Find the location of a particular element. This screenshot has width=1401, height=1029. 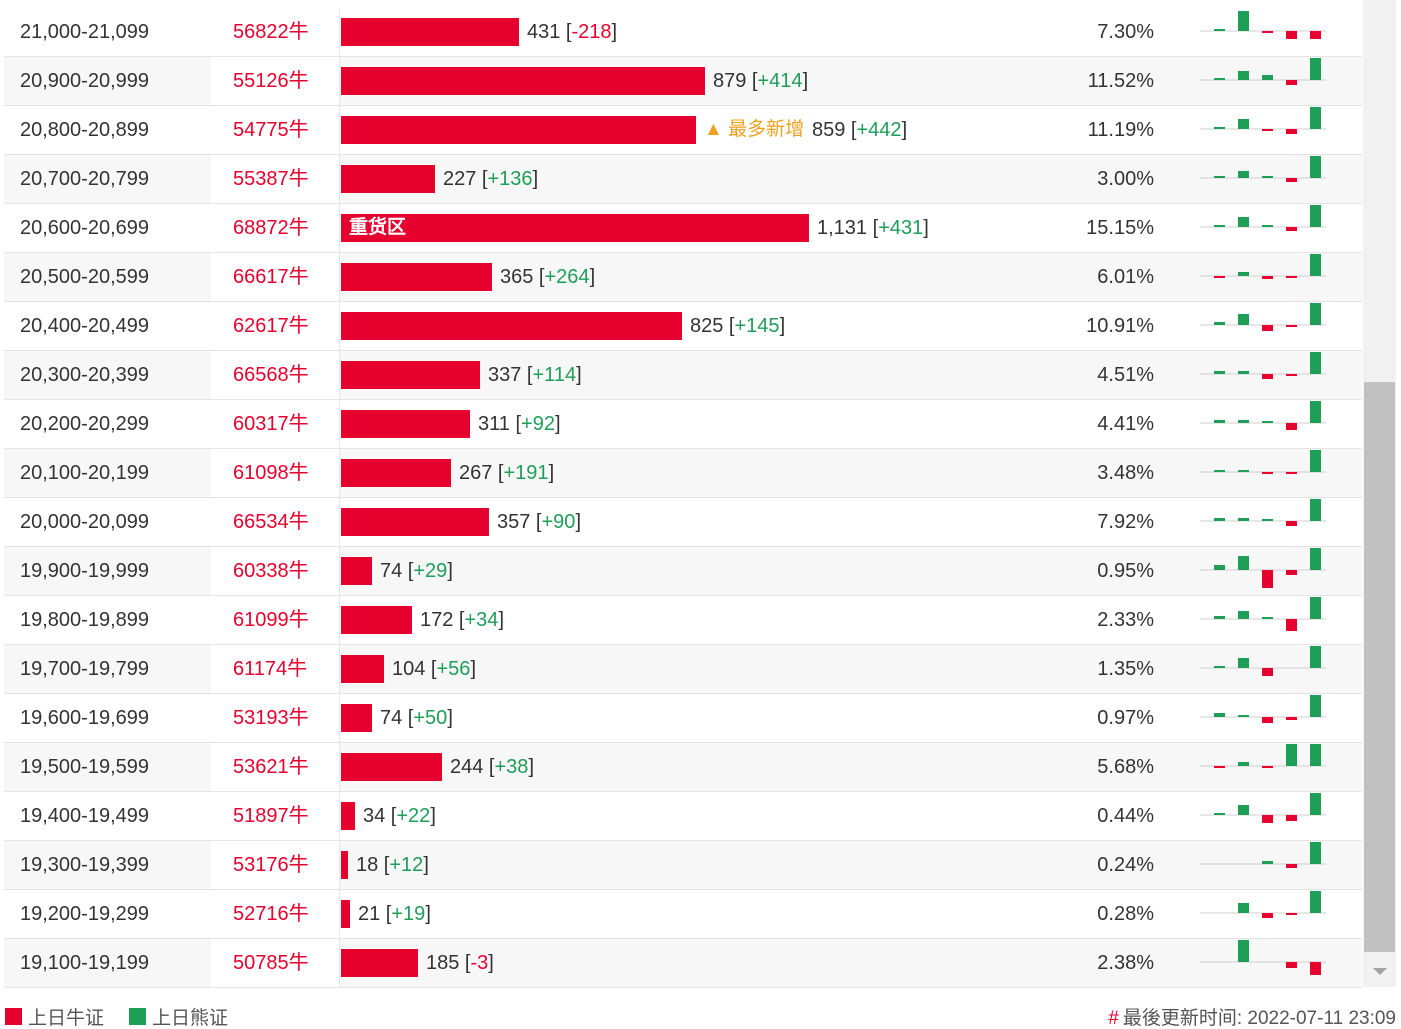

price-range: 19,200-19,299 is located at coordinates (85, 914).